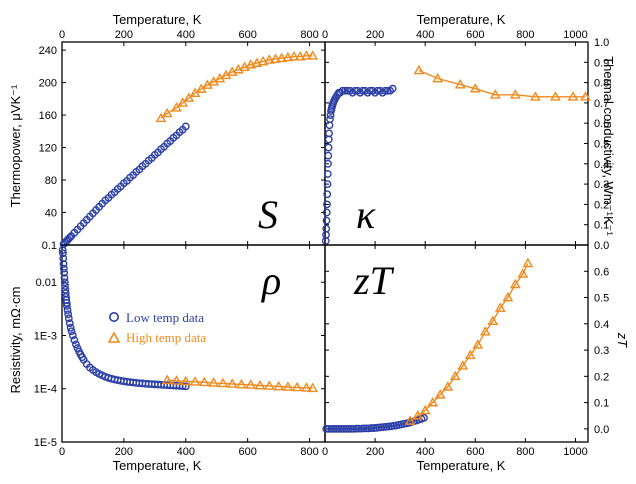  Describe the element at coordinates (51, 181) in the screenshot. I see `y-tick-label: 80` at that location.